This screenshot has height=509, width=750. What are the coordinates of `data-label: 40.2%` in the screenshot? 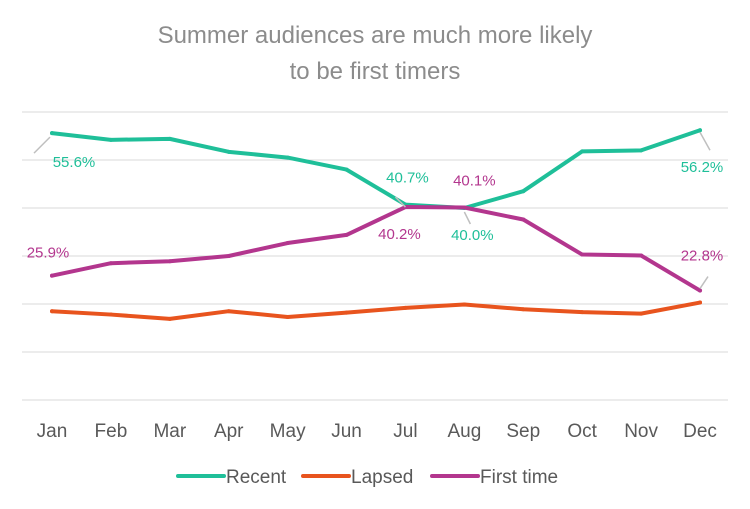 It's located at (399, 234).